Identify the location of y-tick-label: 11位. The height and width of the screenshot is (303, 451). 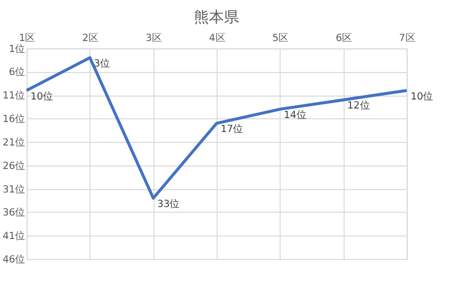
(14, 96).